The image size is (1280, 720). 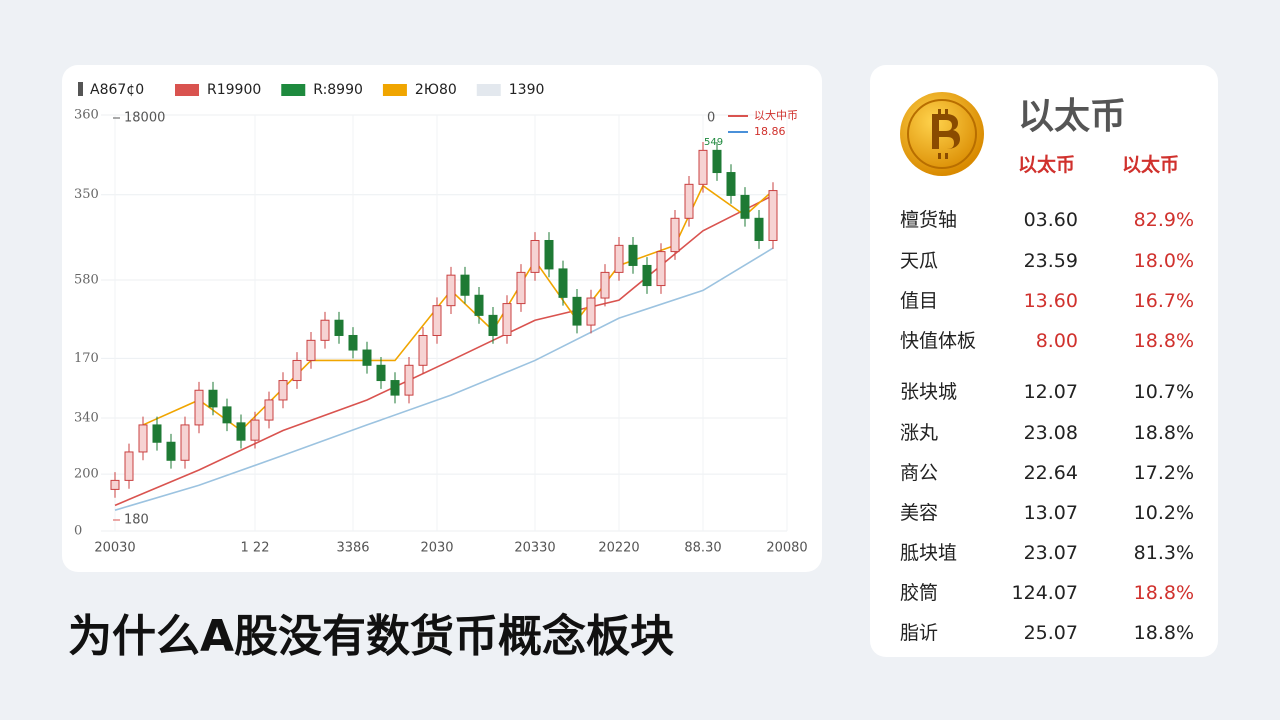 I want to click on mini-legend-label: 以大中币, so click(x=776, y=115).